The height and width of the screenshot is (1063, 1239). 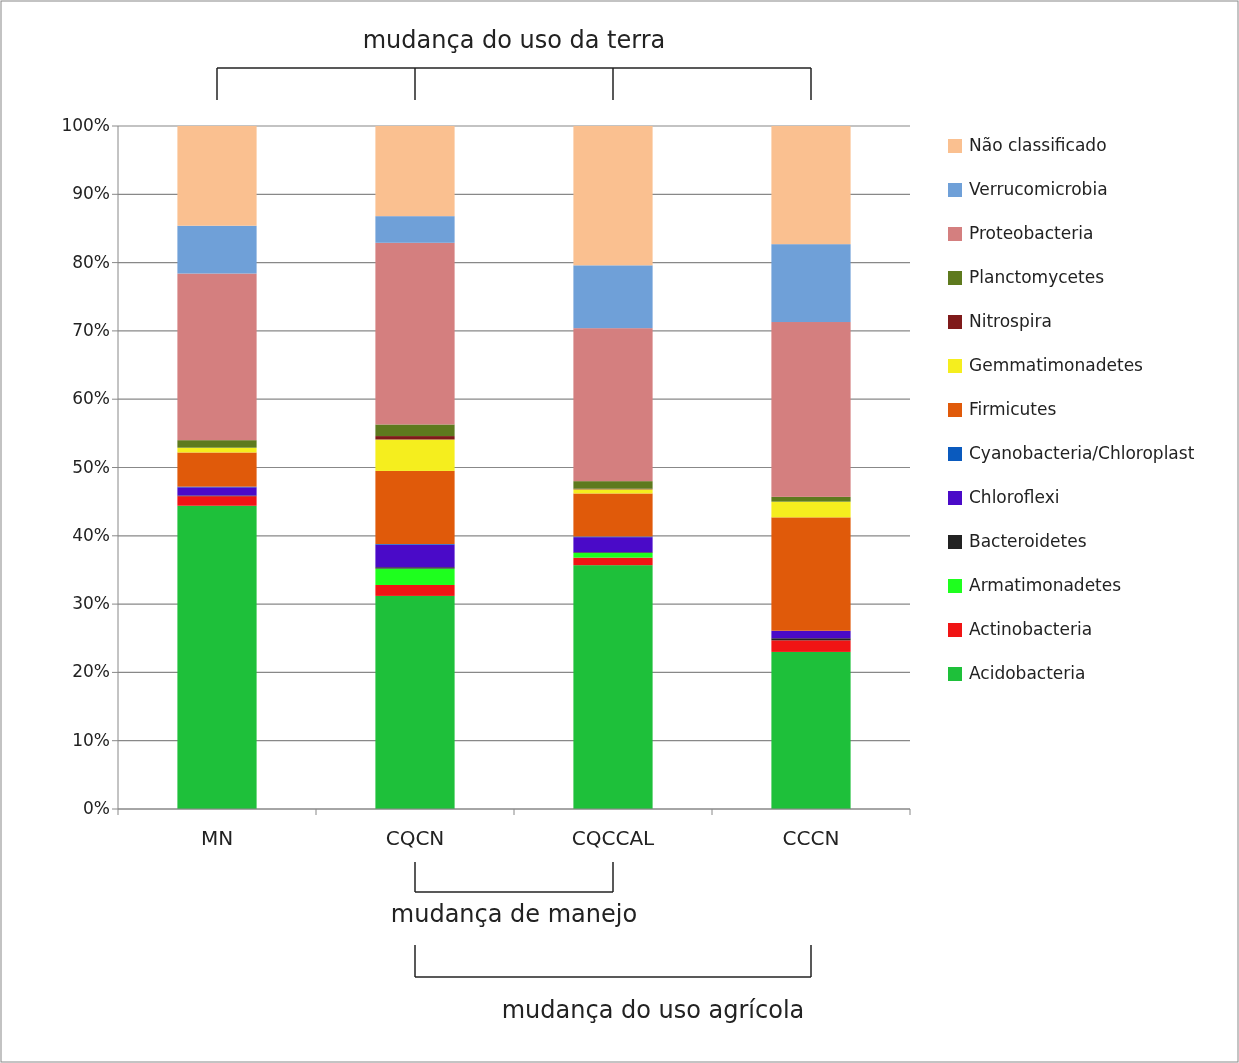 I want to click on legend-label: Nitrospira, so click(x=1010, y=321).